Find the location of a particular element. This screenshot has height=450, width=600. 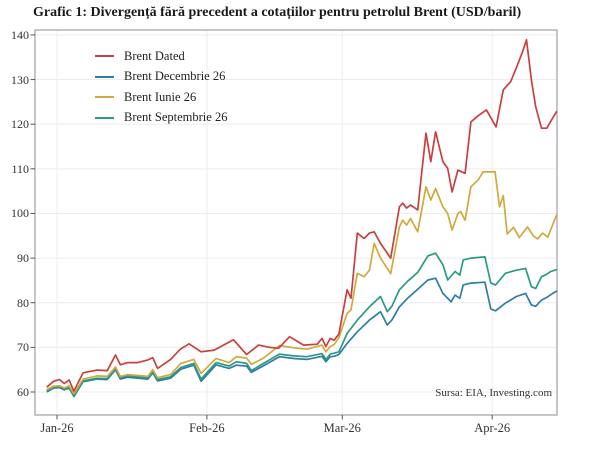

y-tick-label: 120 is located at coordinates (20, 124).